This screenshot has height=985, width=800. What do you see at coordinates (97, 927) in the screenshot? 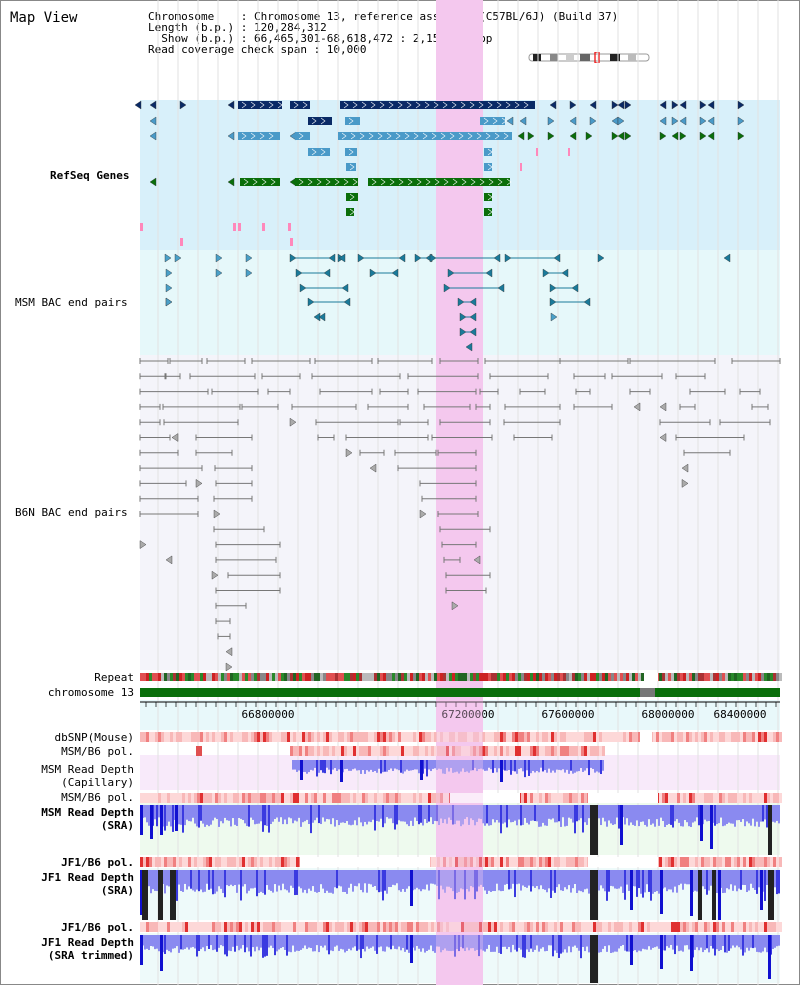
I see `track-label-jf1-b6-pol-2: JF1/B6 pol.` at bounding box center [97, 927].